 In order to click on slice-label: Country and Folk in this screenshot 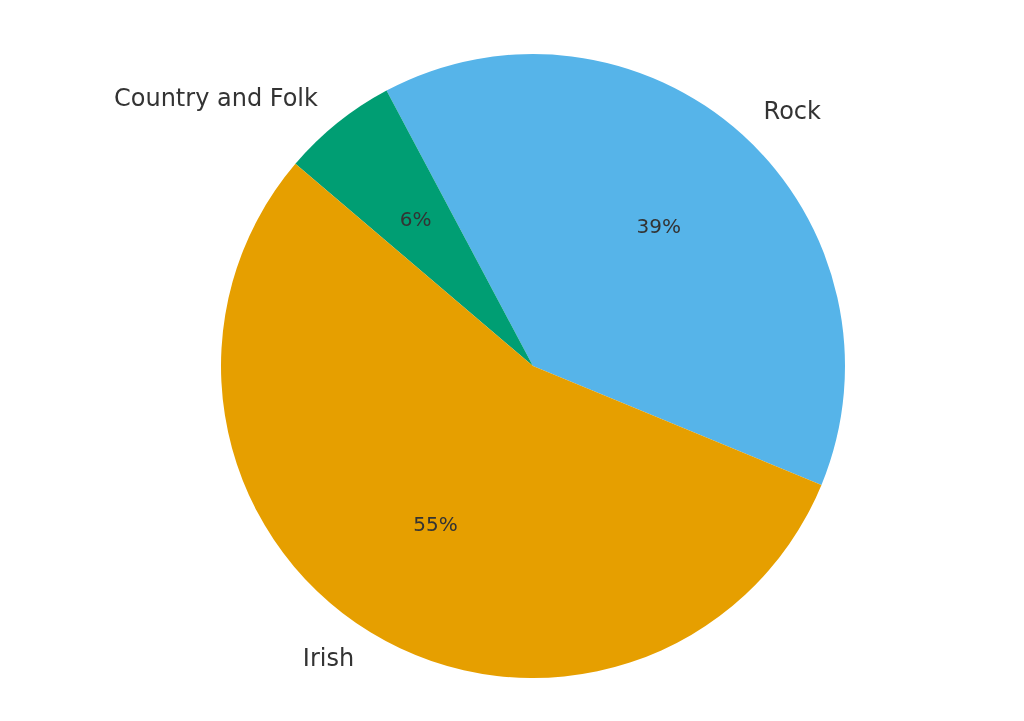, I will do `click(216, 97)`.